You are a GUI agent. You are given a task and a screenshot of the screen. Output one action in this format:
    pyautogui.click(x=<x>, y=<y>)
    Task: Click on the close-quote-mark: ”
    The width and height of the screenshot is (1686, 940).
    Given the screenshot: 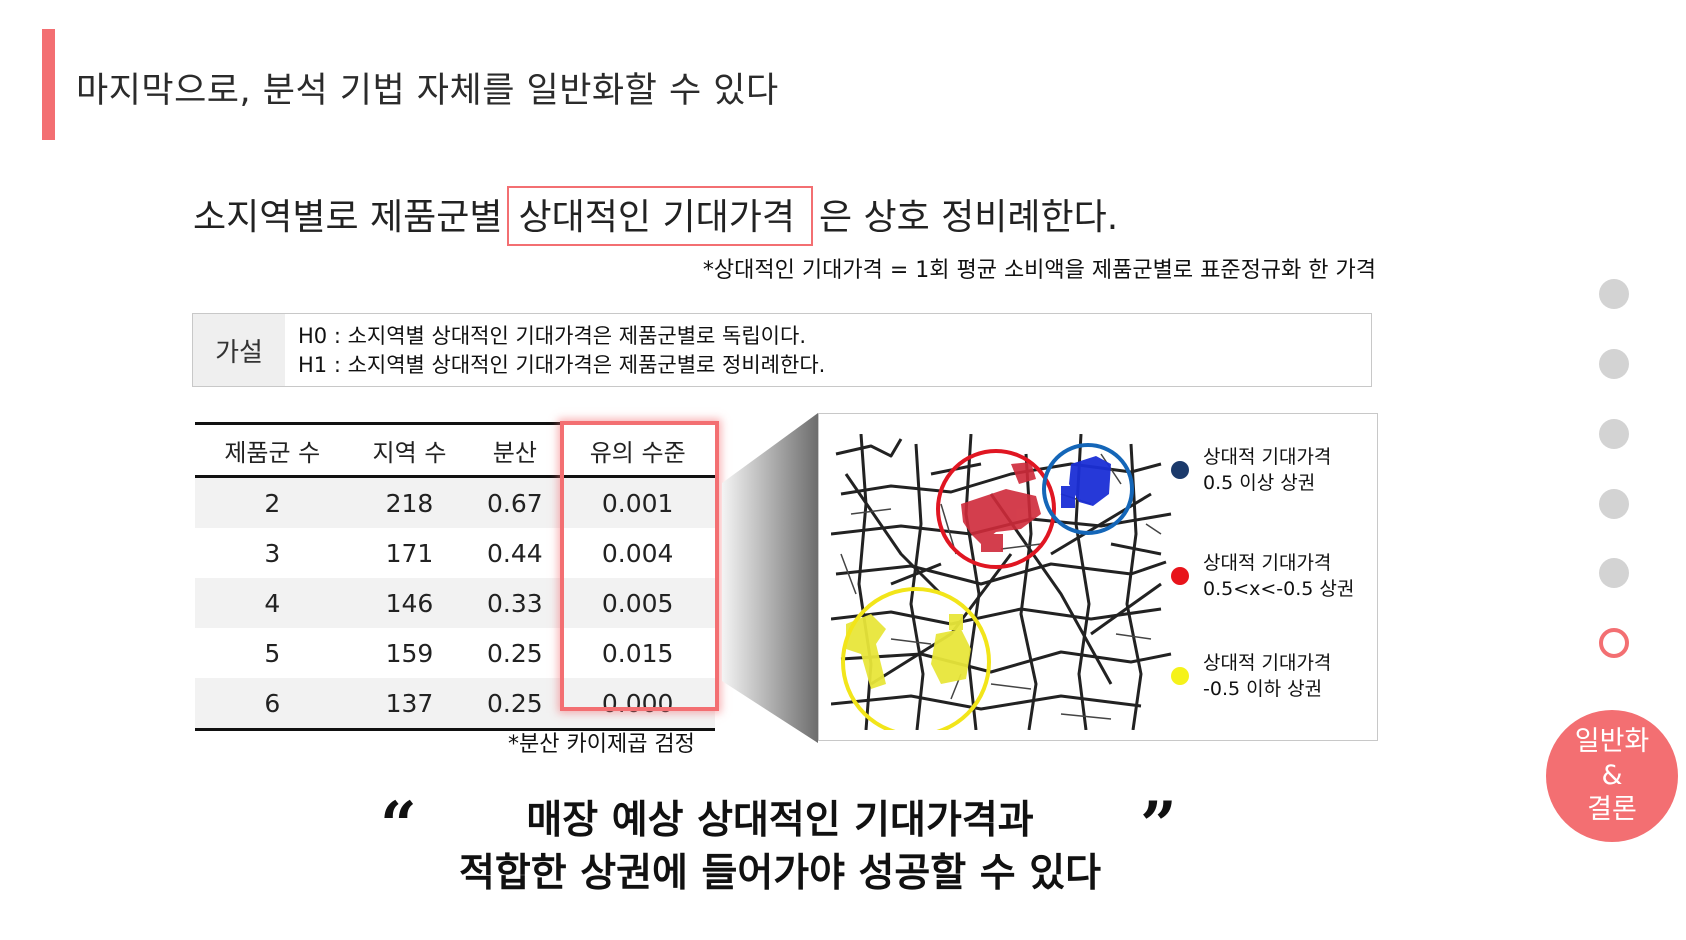 What is the action you would take?
    pyautogui.click(x=1158, y=825)
    